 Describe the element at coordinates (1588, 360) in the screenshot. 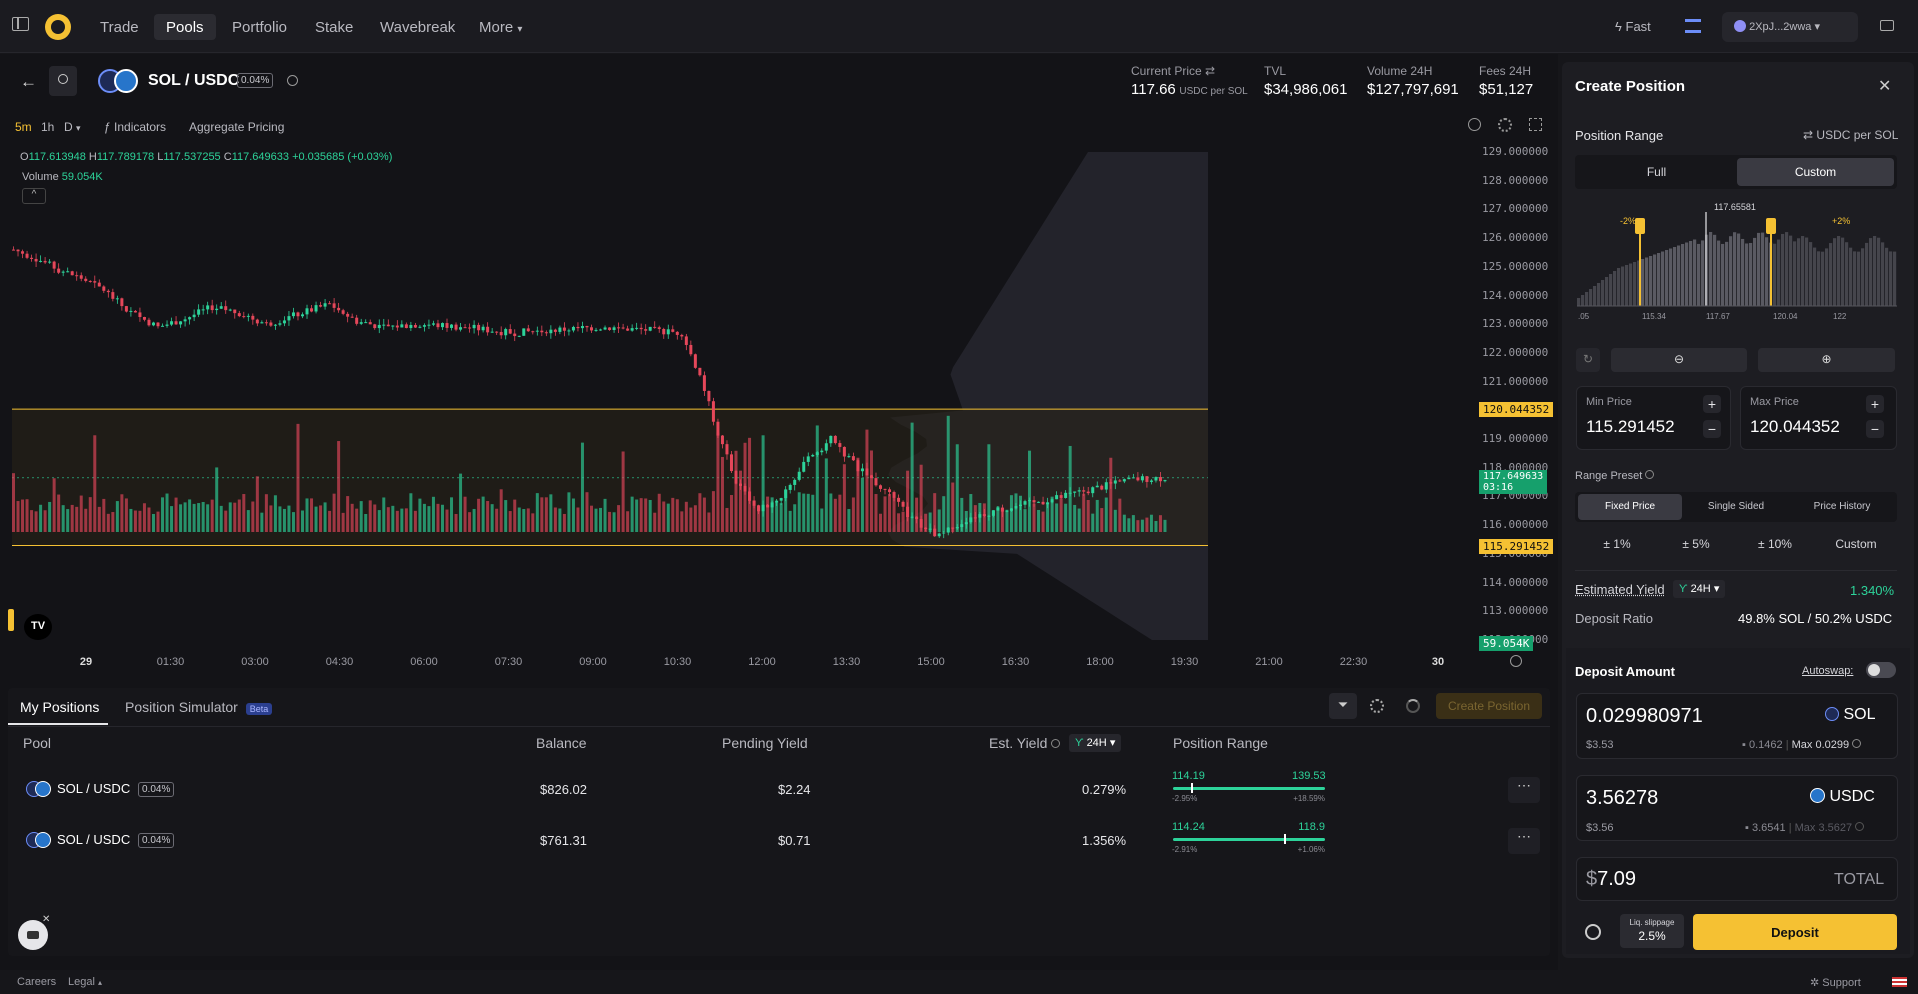

I see `reset-range-button: ↻` at that location.